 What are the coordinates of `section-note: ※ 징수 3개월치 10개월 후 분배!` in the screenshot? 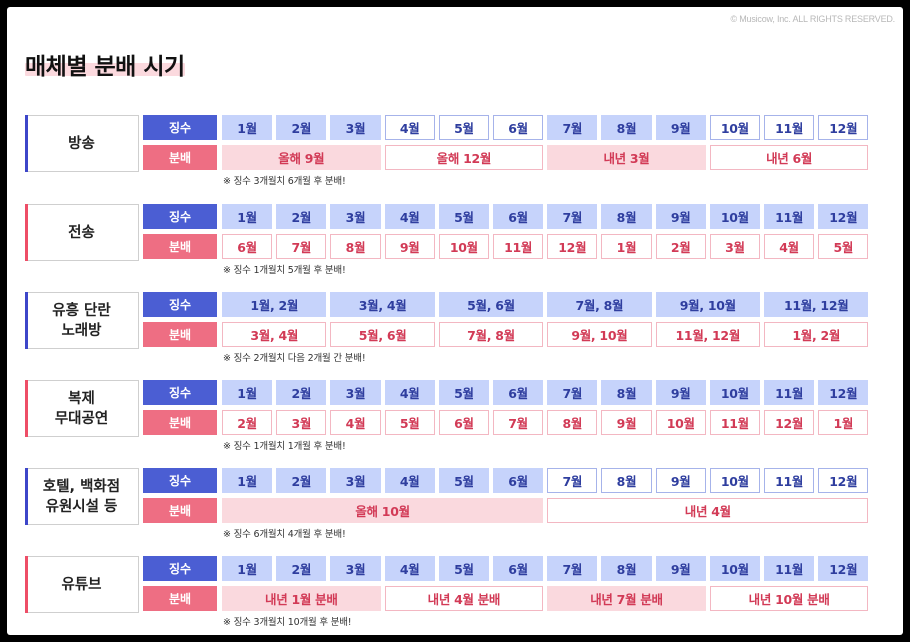 It's located at (287, 622).